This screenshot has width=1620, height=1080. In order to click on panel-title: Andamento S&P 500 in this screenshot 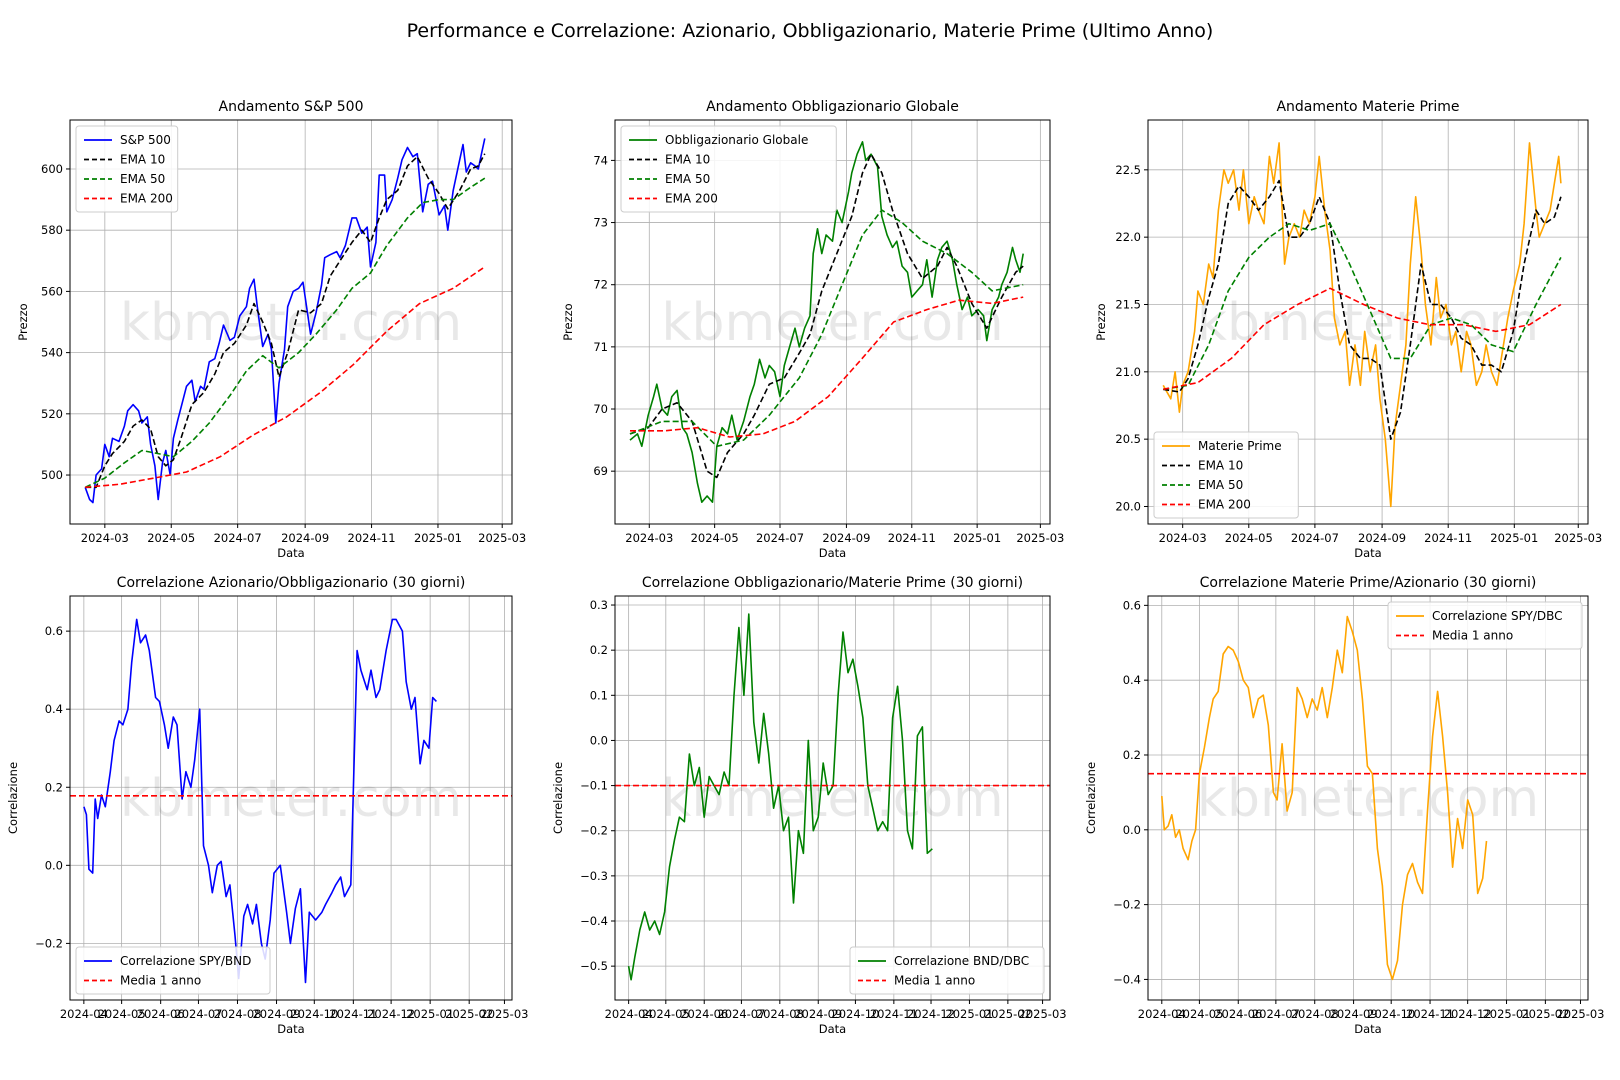, I will do `click(291, 107)`.